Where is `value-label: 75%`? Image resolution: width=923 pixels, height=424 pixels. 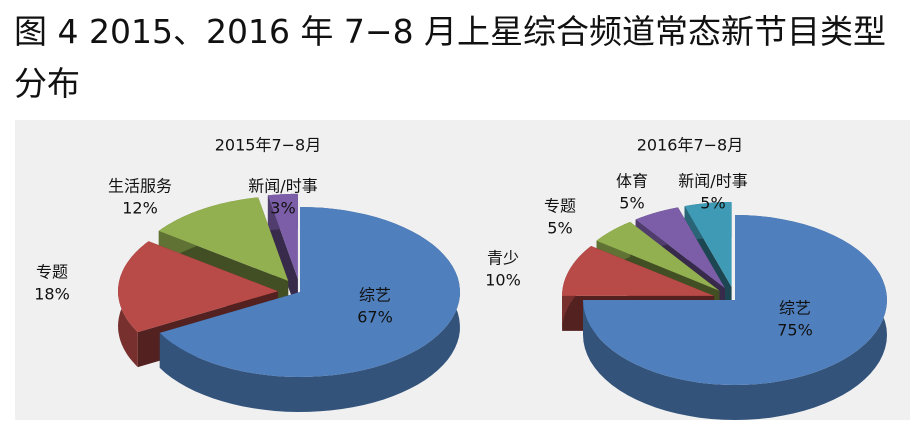
value-label: 75% is located at coordinates (795, 330).